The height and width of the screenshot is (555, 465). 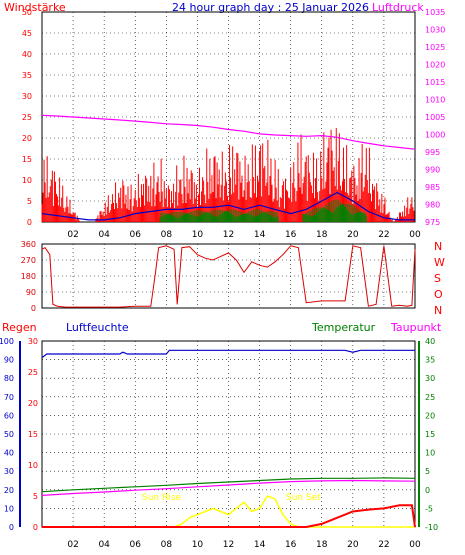 What do you see at coordinates (7, 341) in the screenshot?
I see `humidity-y-tick: 100` at bounding box center [7, 341].